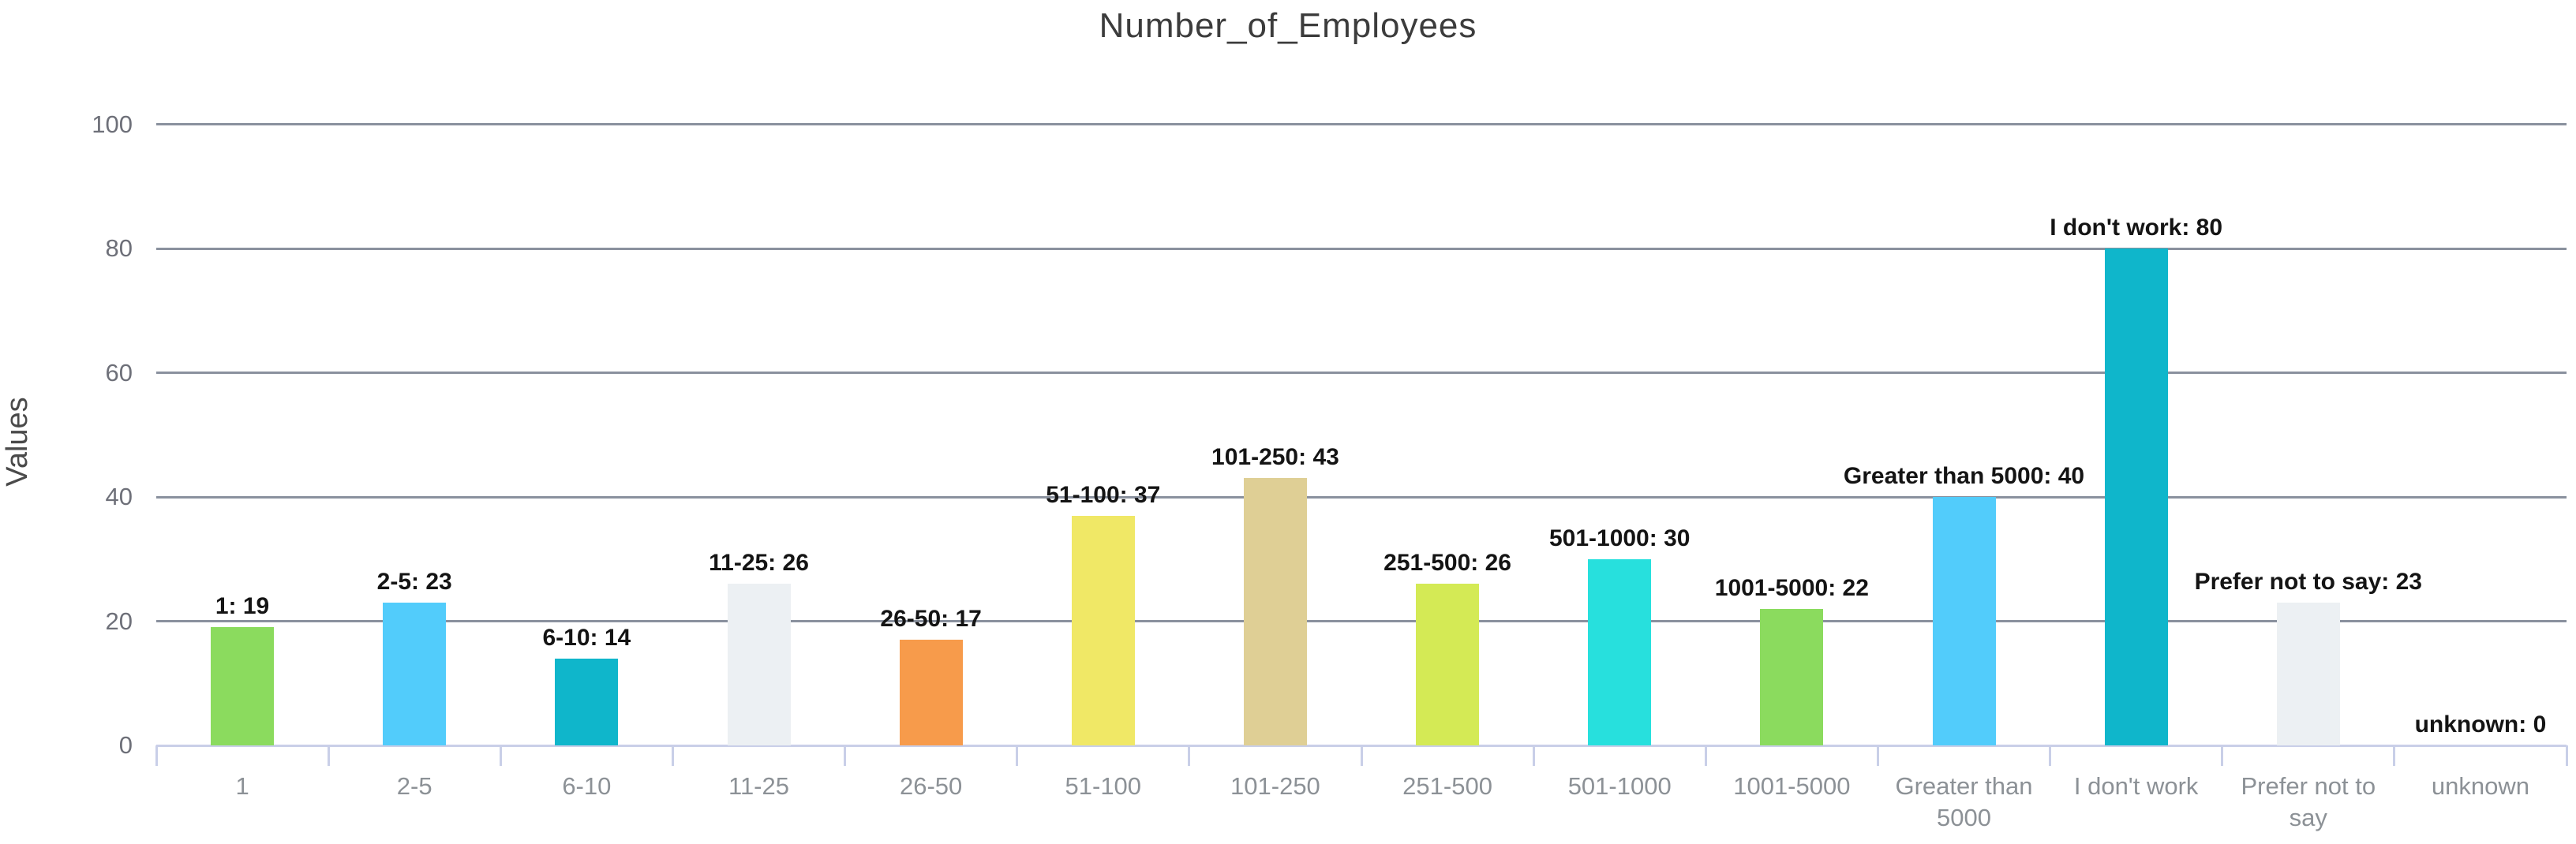 The width and height of the screenshot is (2576, 844). What do you see at coordinates (119, 372) in the screenshot?
I see `y-tick-label: 60` at bounding box center [119, 372].